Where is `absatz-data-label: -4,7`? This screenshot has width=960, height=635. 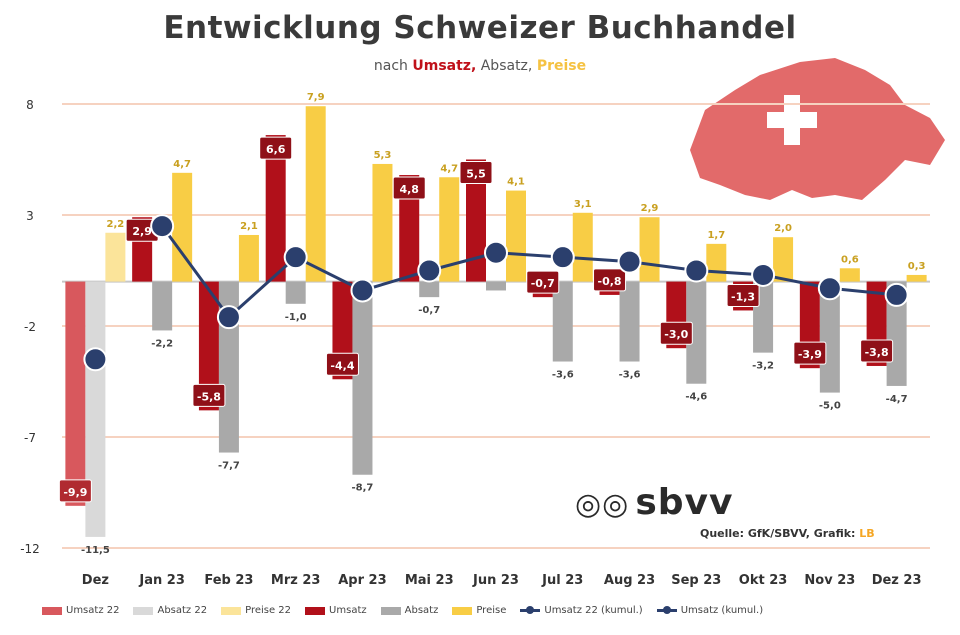
absatz-data-label: -4,7 is located at coordinates (897, 399).